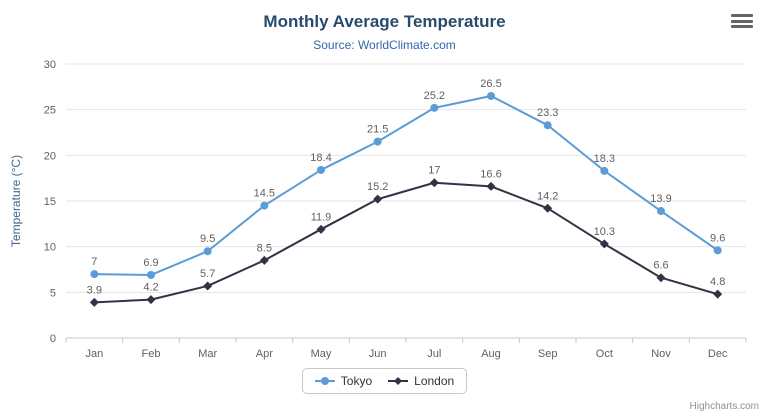  What do you see at coordinates (547, 113) in the screenshot?
I see `data-label: 23.3` at bounding box center [547, 113].